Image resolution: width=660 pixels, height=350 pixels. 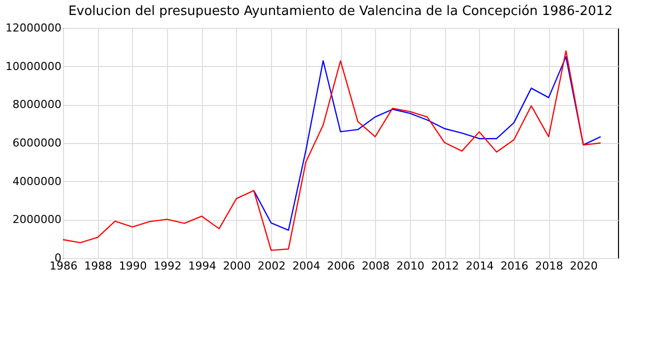 What do you see at coordinates (445, 266) in the screenshot?
I see `x-tick-label: 2012` at bounding box center [445, 266].